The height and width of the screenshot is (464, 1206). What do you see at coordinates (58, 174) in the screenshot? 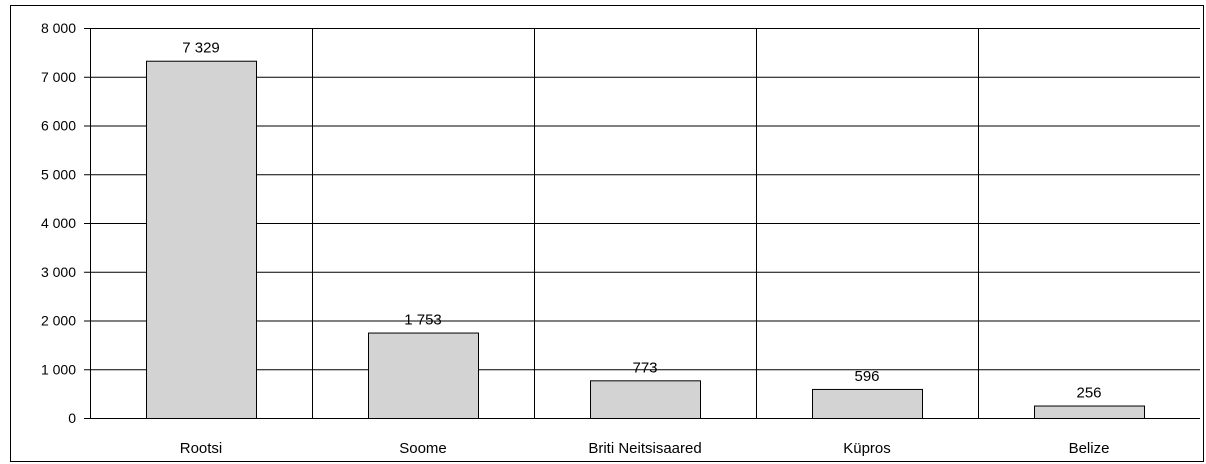
I see `y-tick-label: 5 000` at bounding box center [58, 174].